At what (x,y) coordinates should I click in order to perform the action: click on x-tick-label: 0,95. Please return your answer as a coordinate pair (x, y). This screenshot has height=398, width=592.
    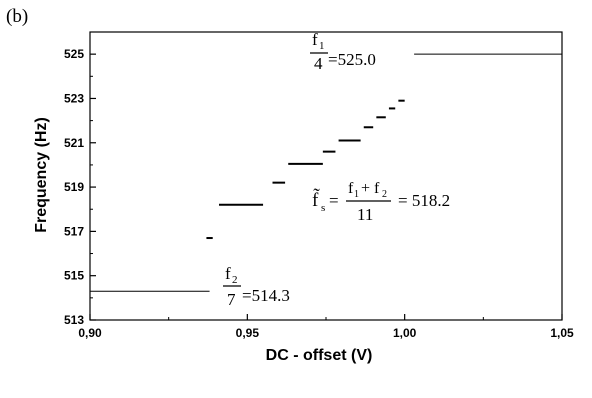
    Looking at the image, I should click on (248, 333).